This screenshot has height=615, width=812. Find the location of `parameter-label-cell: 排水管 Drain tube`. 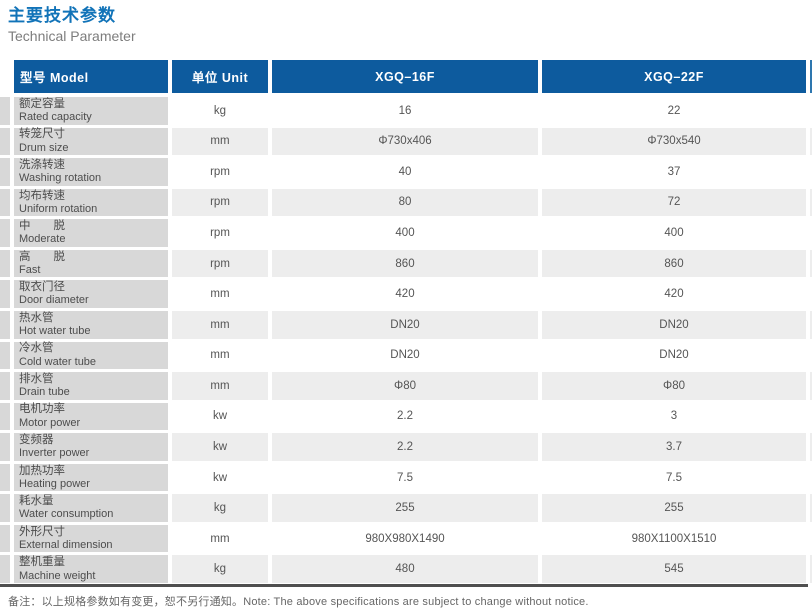

parameter-label-cell: 排水管 Drain tube is located at coordinates (91, 386).